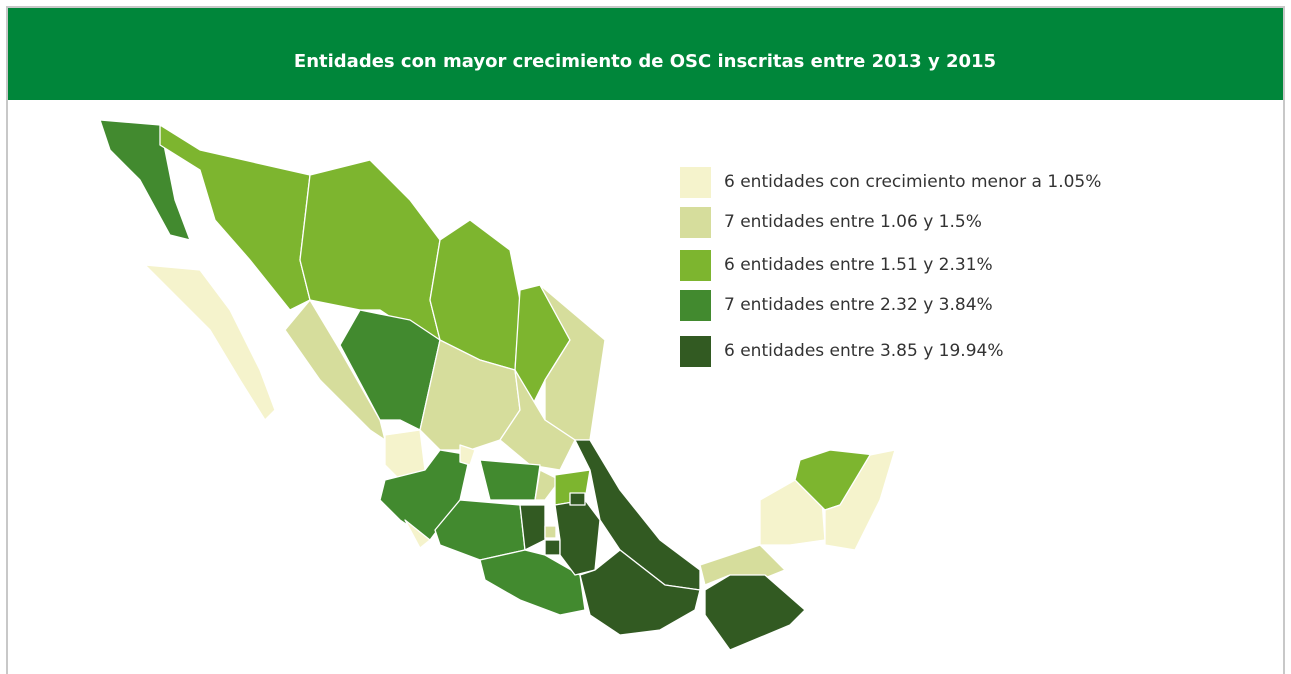 This screenshot has height=674, width=1291. What do you see at coordinates (863, 351) in the screenshot?
I see `legend-label: 6 entidades entre 3.85 y 19.94%` at bounding box center [863, 351].